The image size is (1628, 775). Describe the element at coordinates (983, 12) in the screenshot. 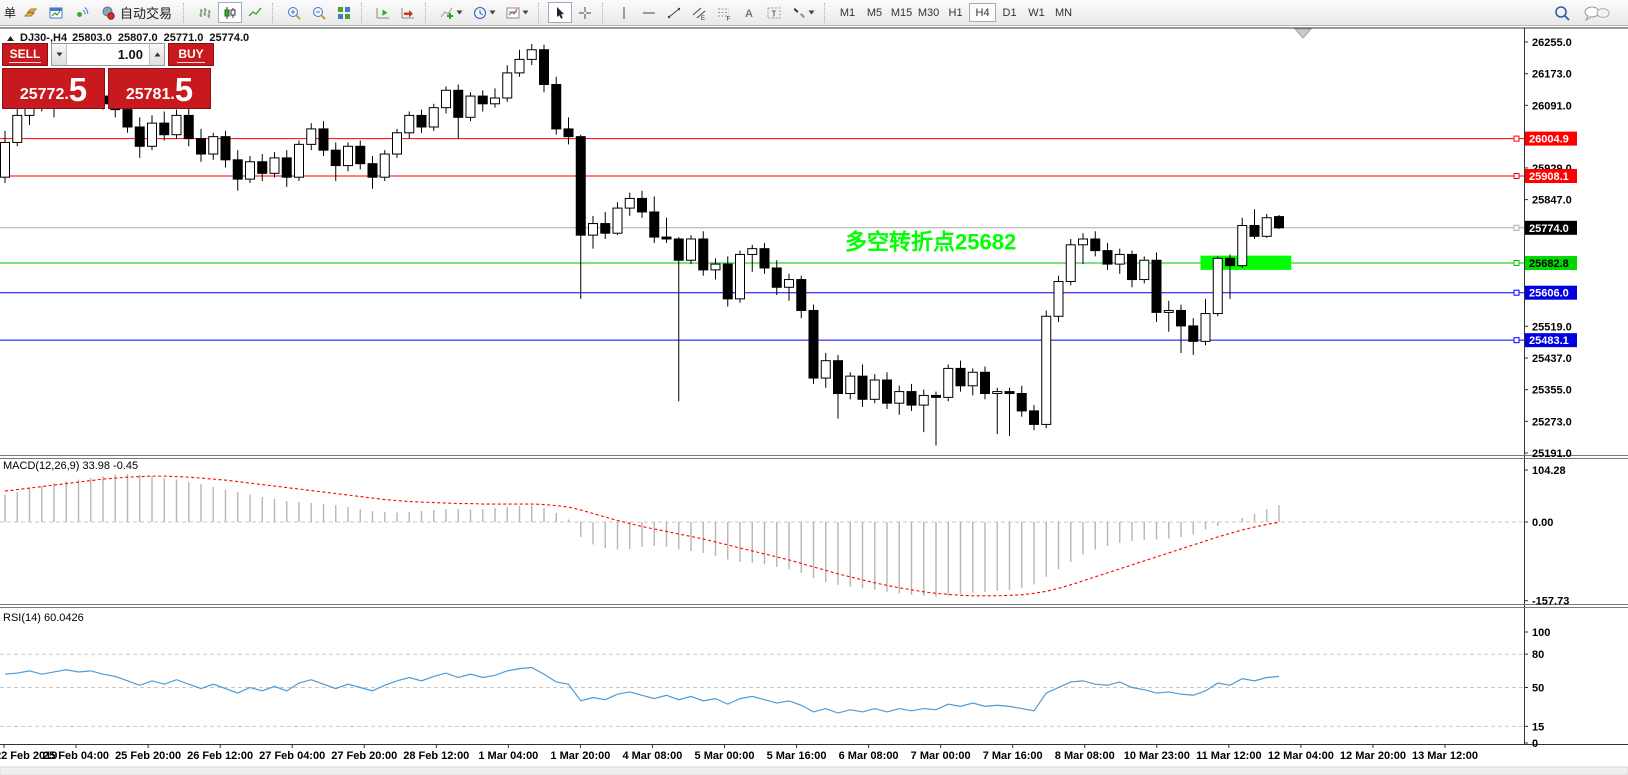

I see `timeframe-h4-button: H4` at that location.